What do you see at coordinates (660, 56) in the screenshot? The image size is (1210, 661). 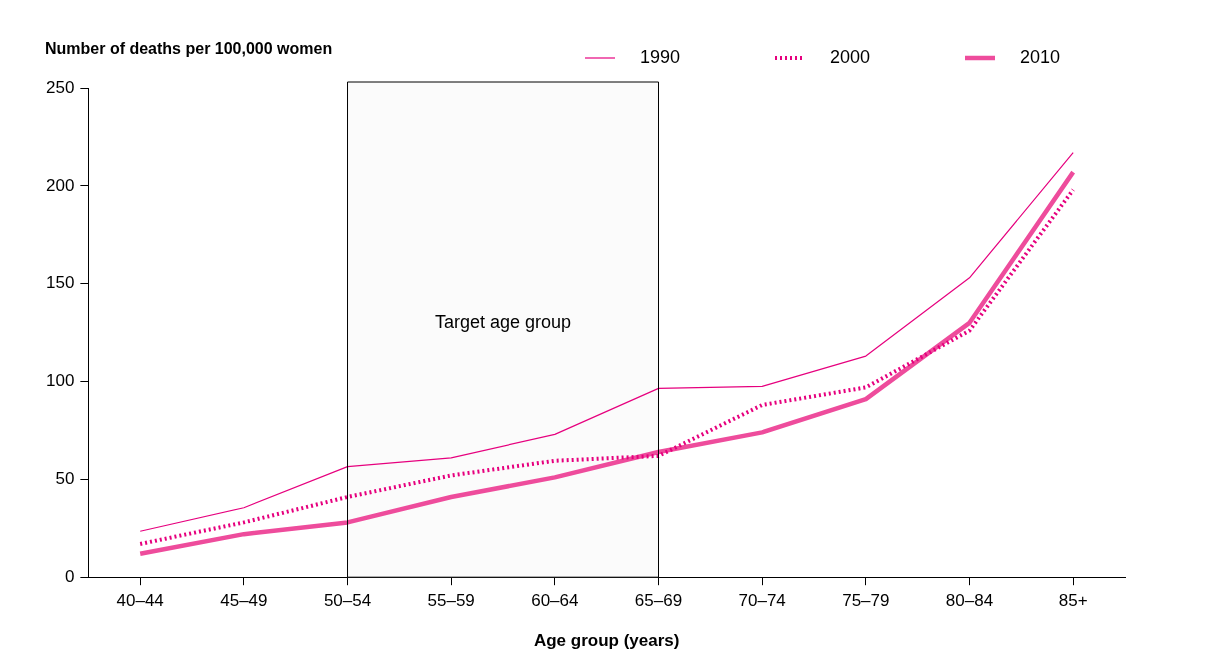 I see `legend-label: 1990` at bounding box center [660, 56].